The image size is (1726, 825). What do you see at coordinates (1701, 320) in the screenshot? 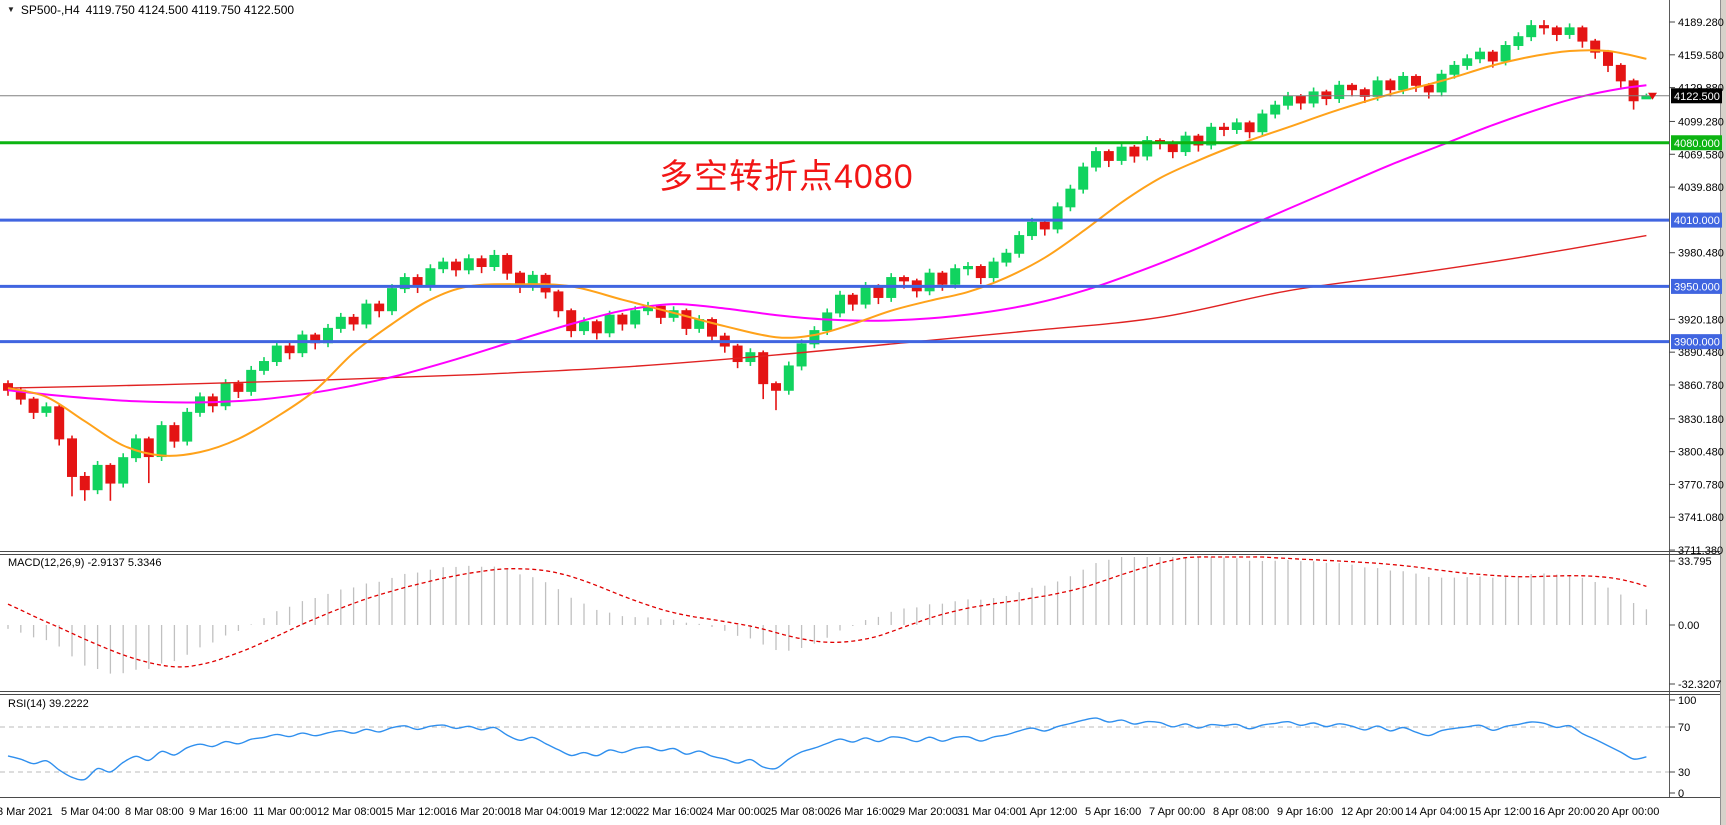
I see `price-tick-label: 3920.180` at bounding box center [1701, 320].